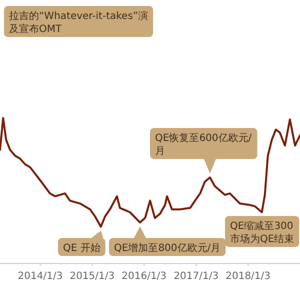 Image resolution: width=300 pixels, height=300 pixels. What do you see at coordinates (40, 276) in the screenshot?
I see `x-tick-label: 2014/1/3` at bounding box center [40, 276].